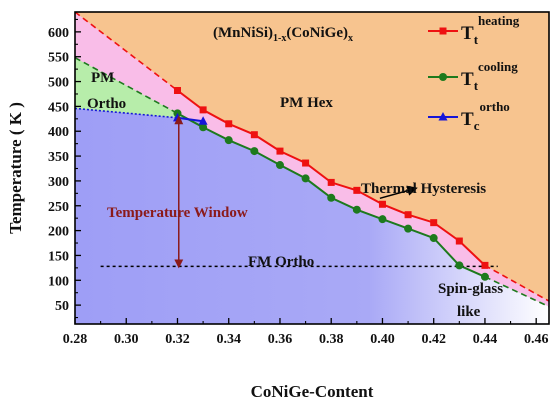 The image size is (556, 404). Describe the element at coordinates (281, 262) in the screenshot. I see `label-fm-ortho: FM Ortho` at that location.